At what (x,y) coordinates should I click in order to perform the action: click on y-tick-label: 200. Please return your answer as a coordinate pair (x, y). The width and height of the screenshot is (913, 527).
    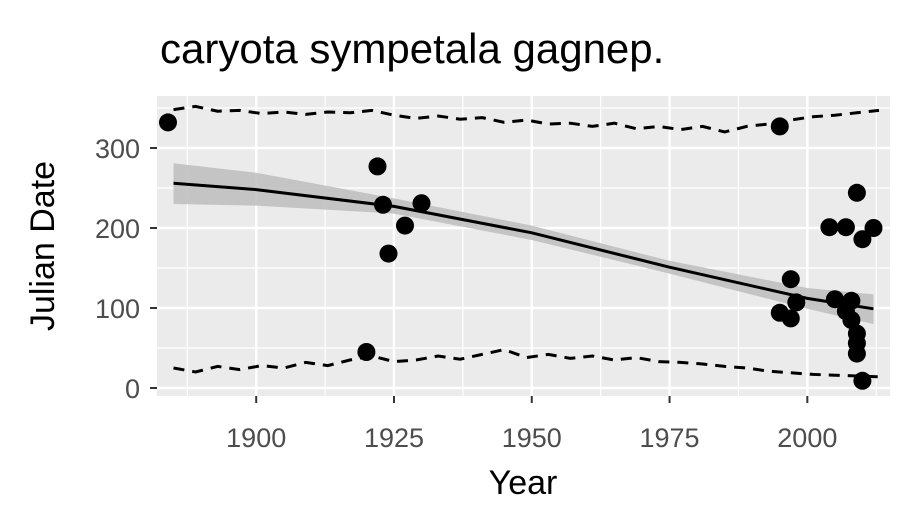
    Looking at the image, I should click on (117, 229).